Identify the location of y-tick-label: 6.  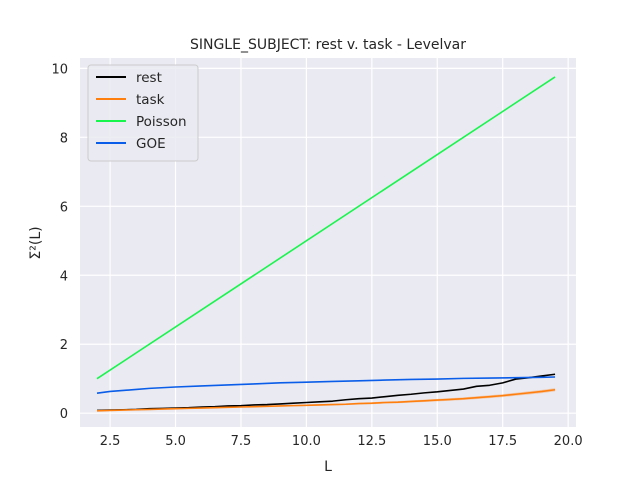
(64, 207).